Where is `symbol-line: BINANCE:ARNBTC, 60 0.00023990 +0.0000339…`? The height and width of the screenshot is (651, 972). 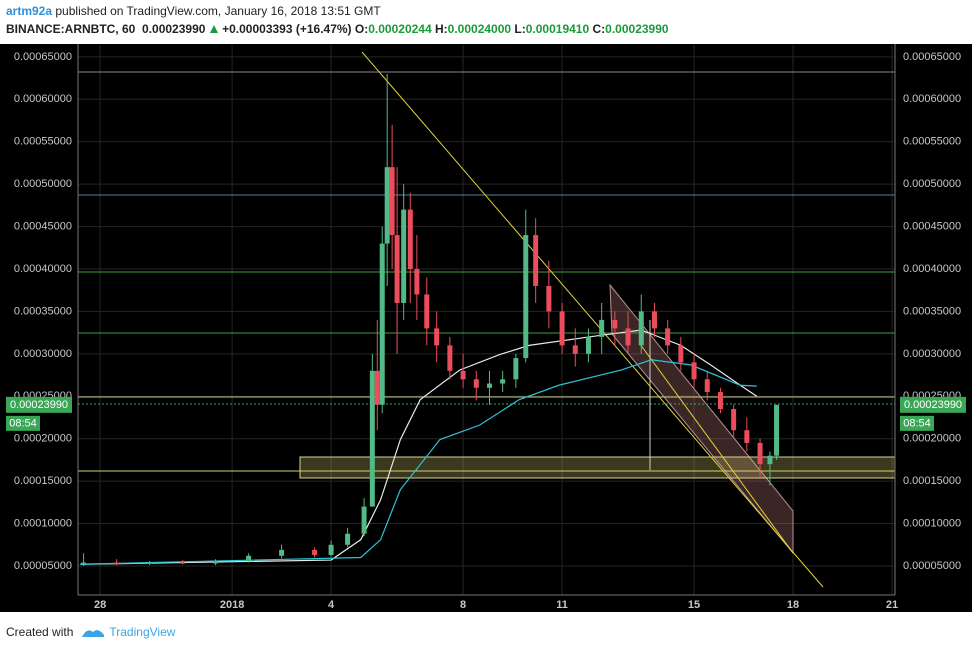 symbol-line: BINANCE:ARNBTC, 60 0.00023990 +0.0000339… is located at coordinates (337, 29).